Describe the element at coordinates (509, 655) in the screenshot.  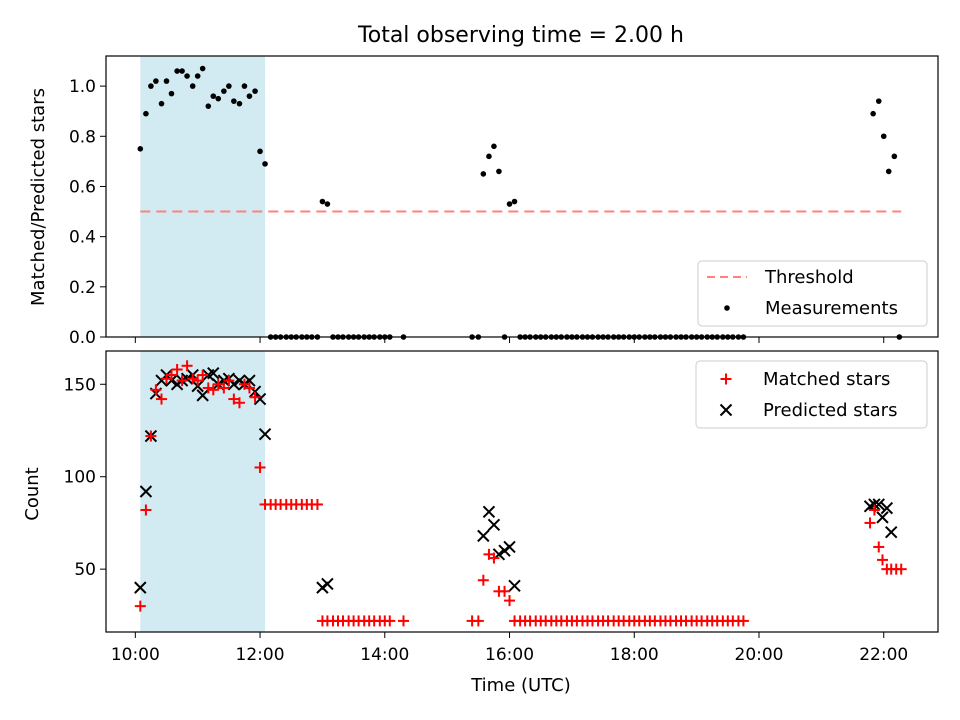
I see `x-tick-label: 16:00` at that location.